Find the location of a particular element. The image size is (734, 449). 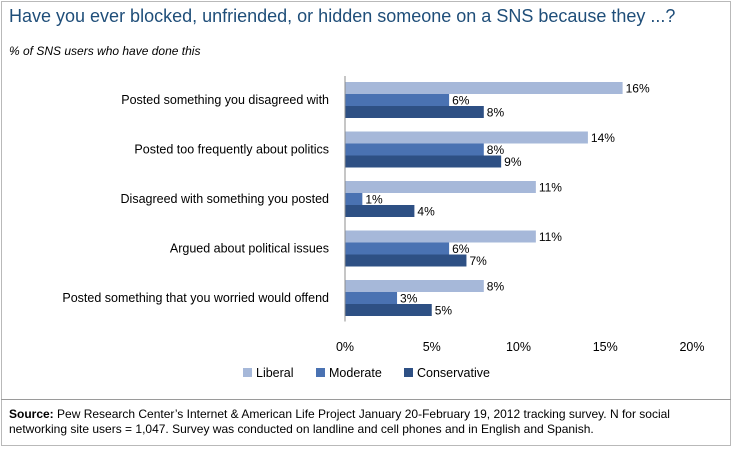

data-label: 7% is located at coordinates (478, 261).